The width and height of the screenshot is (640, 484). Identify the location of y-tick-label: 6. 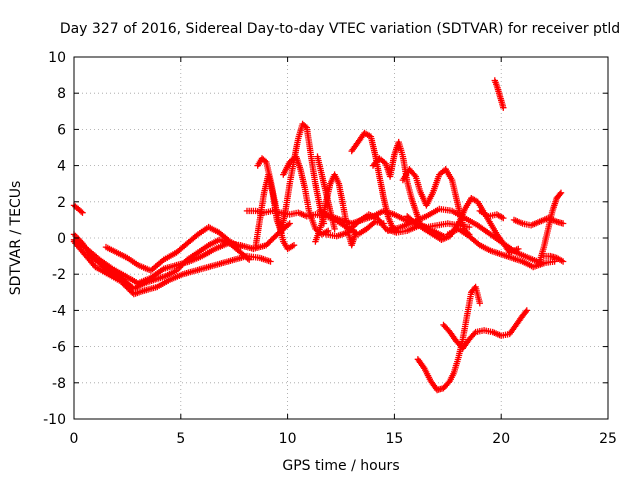
(61, 130).